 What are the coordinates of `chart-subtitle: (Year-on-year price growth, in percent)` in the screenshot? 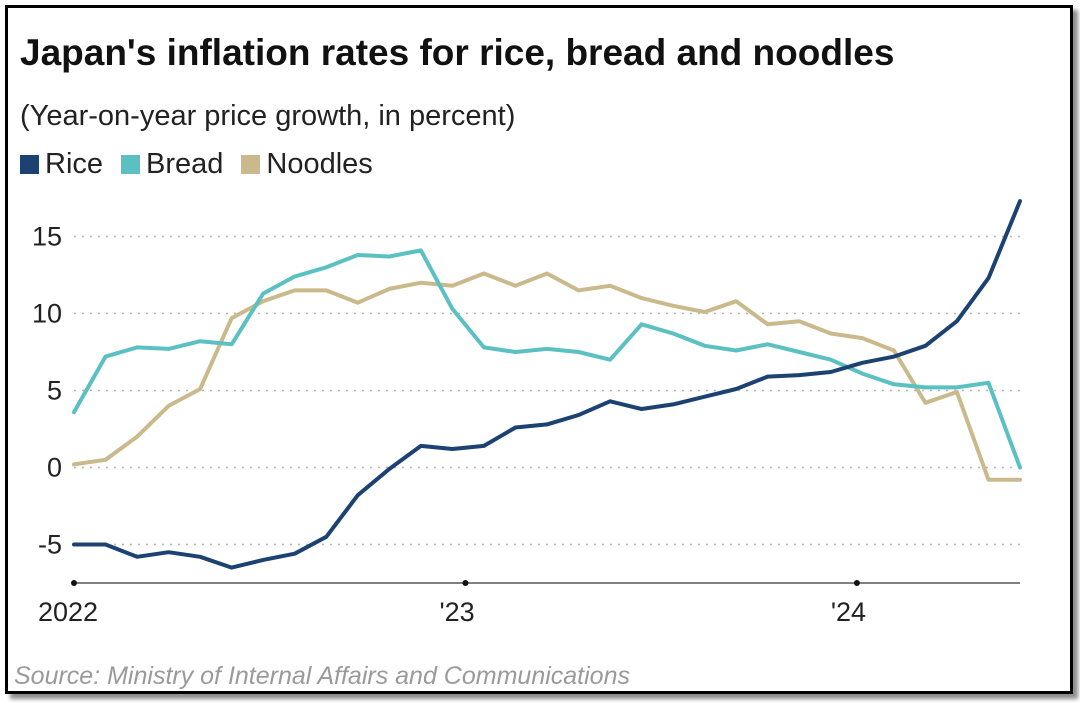 It's located at (268, 116).